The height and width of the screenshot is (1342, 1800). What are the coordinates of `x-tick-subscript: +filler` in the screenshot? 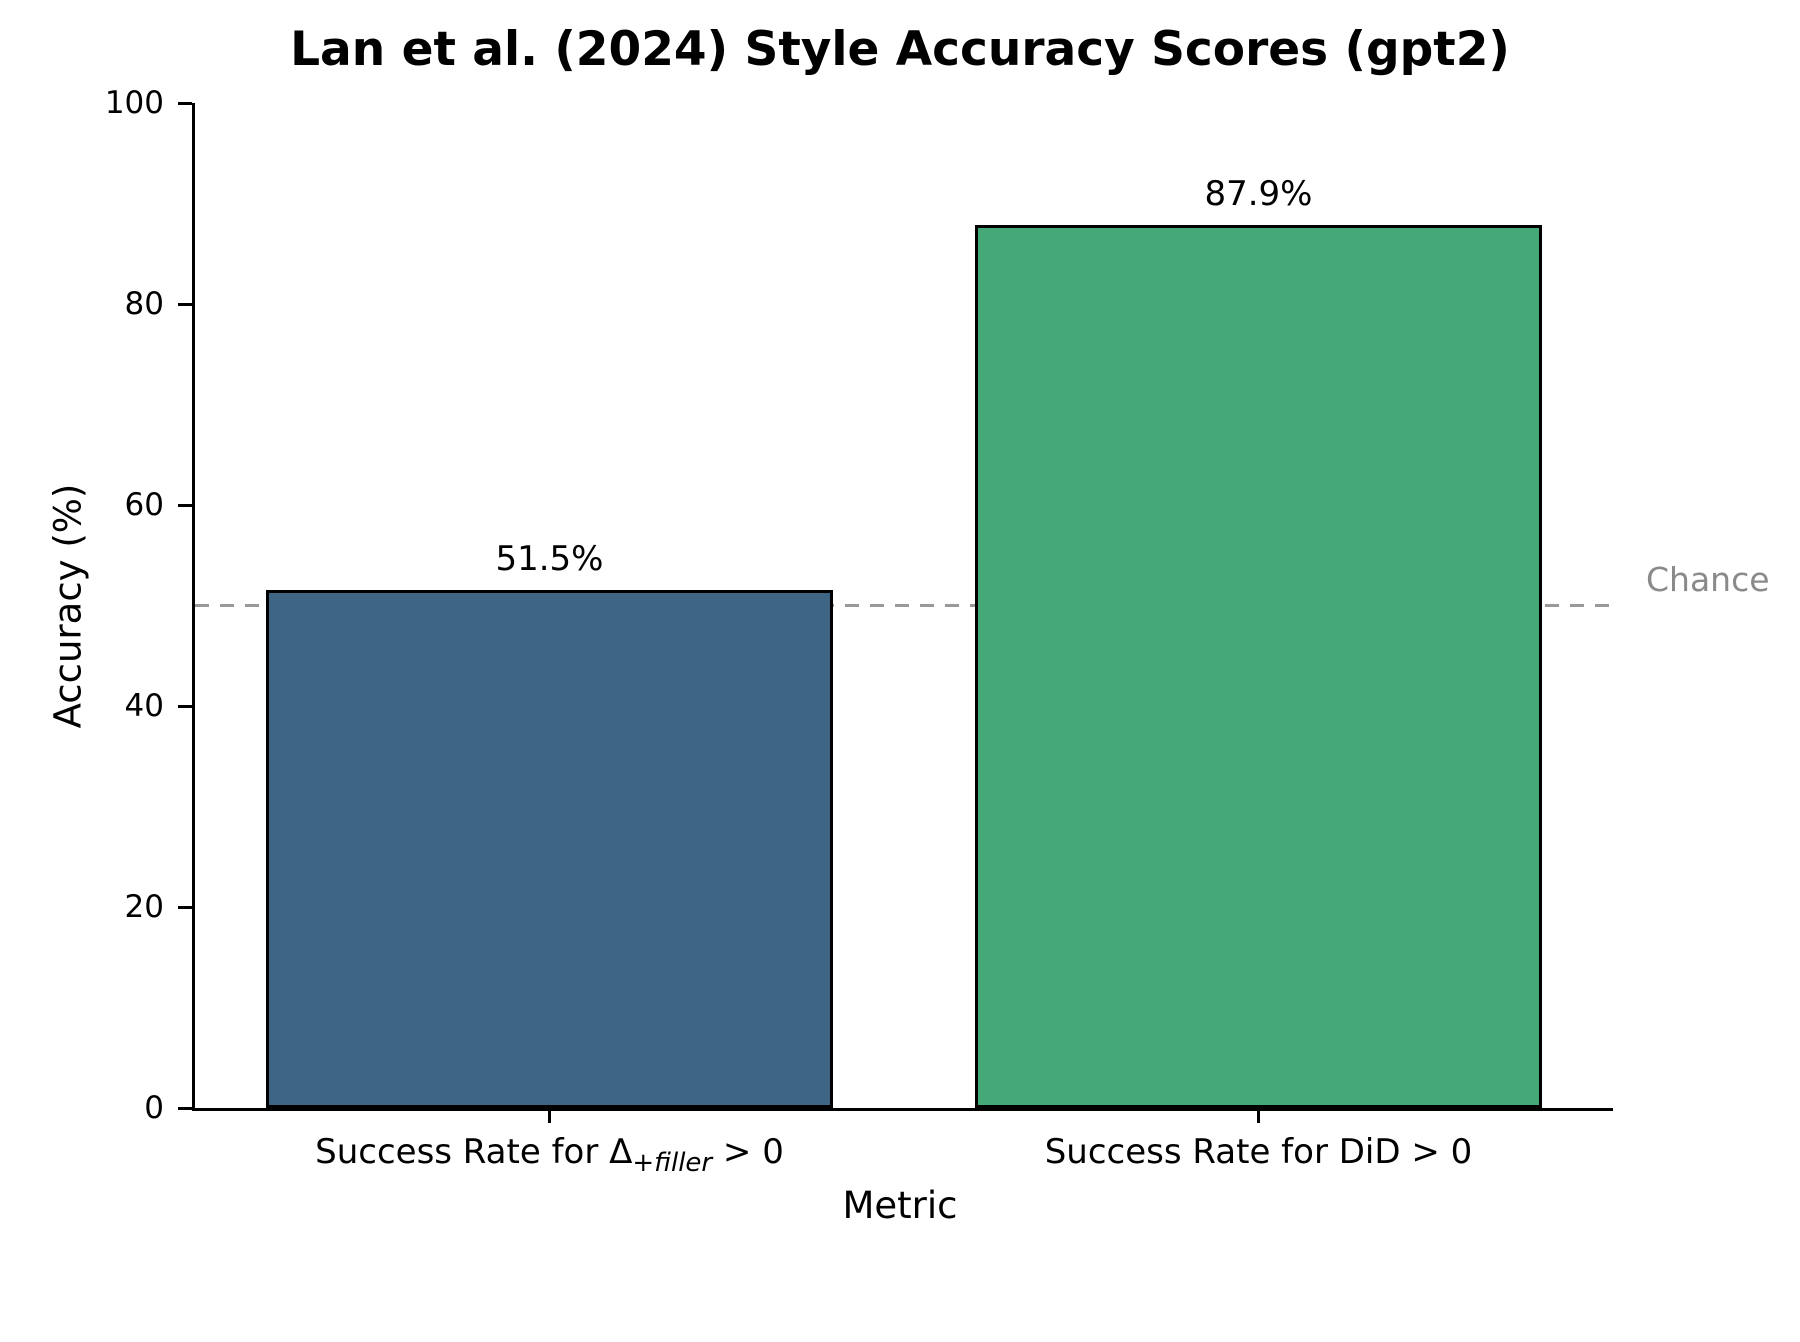 It's located at (672, 1163).